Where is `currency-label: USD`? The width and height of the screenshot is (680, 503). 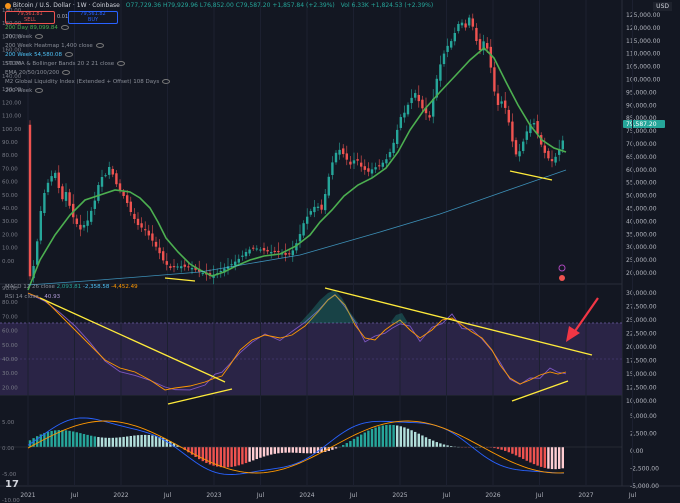
currency-label: USD is located at coordinates (662, 6).